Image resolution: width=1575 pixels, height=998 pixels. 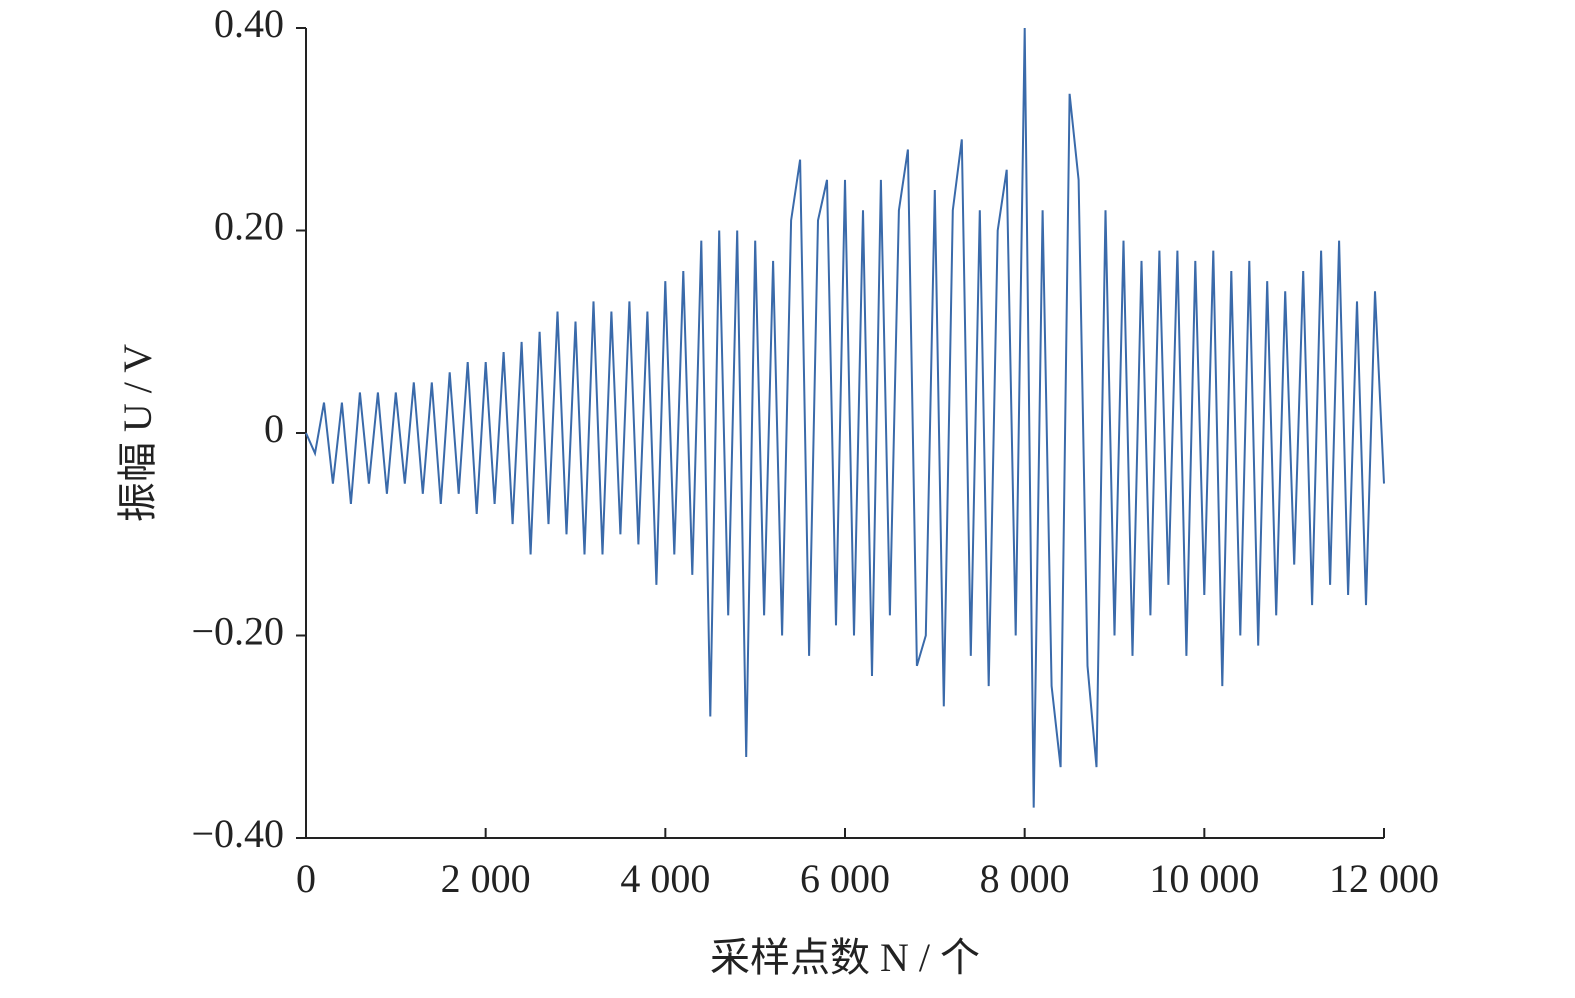 I want to click on x-tick-label: 10 000, so click(x=1204, y=878).